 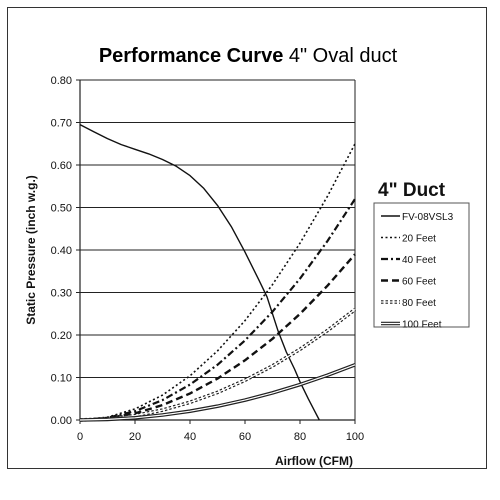 What do you see at coordinates (61, 251) in the screenshot?
I see `y-tick-label: 0.40` at bounding box center [61, 251].